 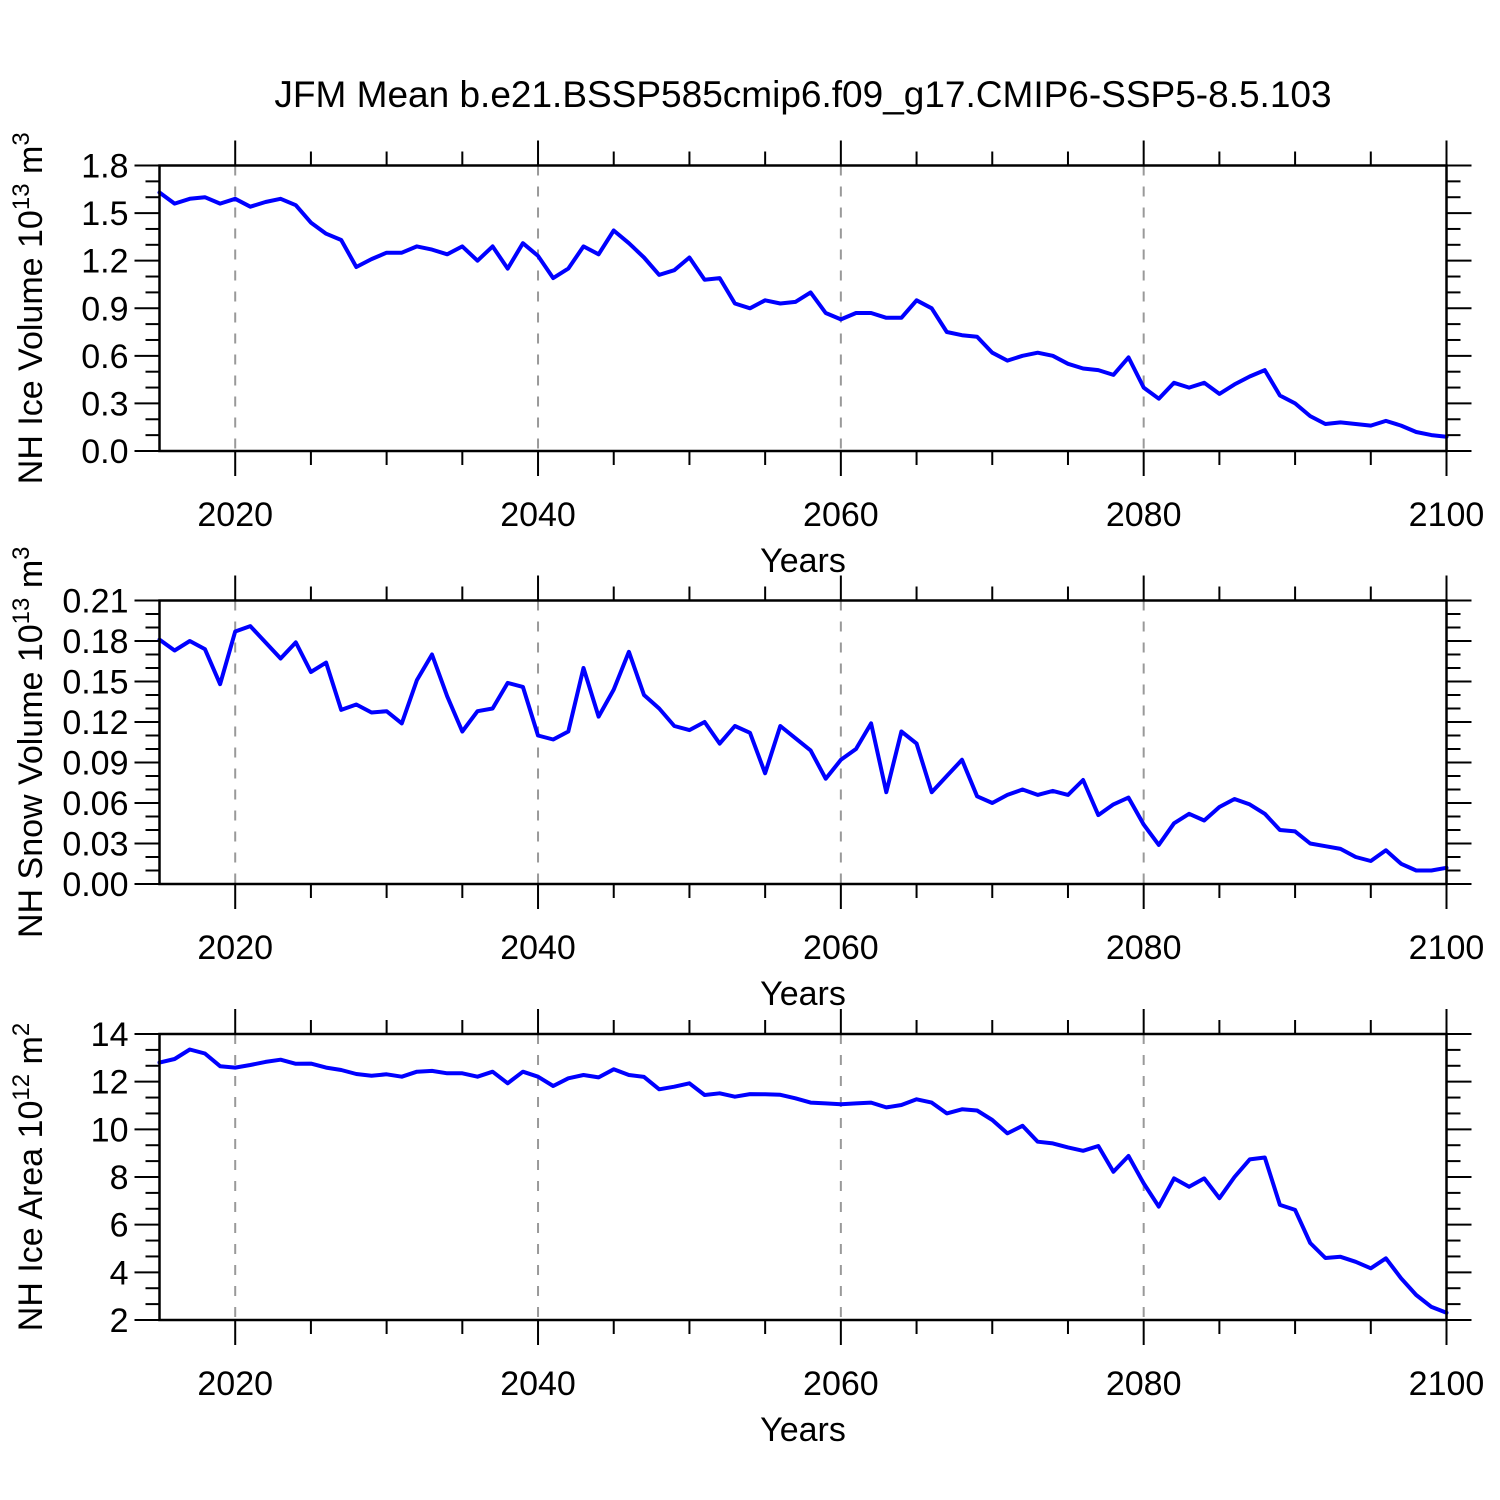 I want to click on y-tick-label: 1.8, so click(x=104, y=167).